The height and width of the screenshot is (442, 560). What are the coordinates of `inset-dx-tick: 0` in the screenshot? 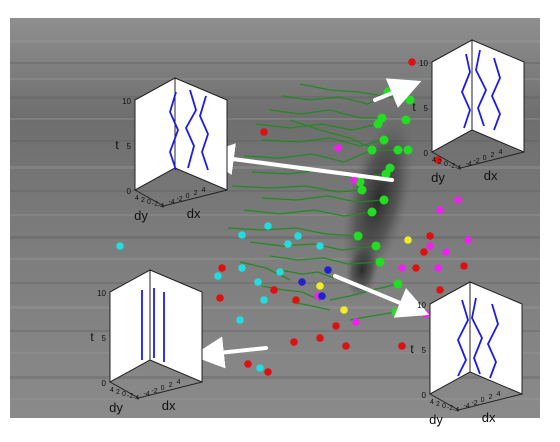 It's located at (483, 400).